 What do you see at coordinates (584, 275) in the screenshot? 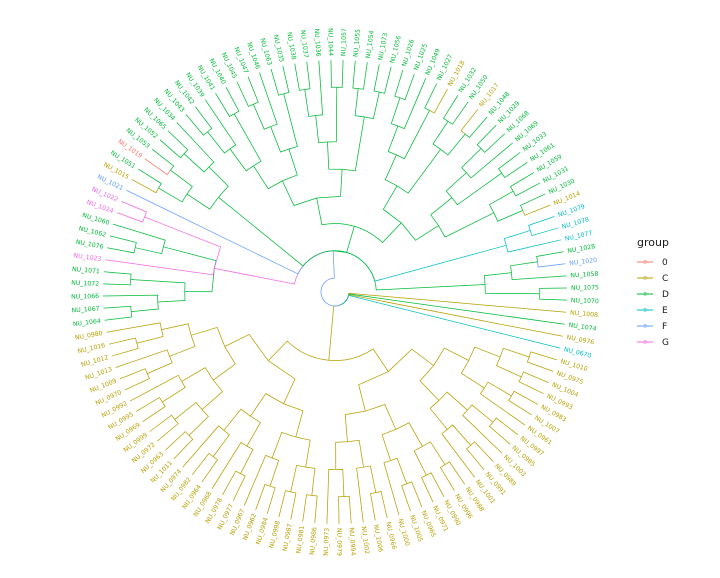
I see `tip-label: NU_1058` at bounding box center [584, 275].